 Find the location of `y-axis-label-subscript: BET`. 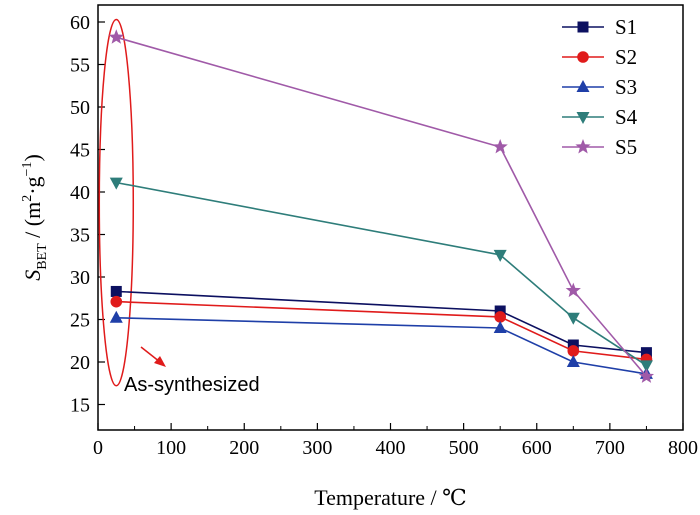

y-axis-label-subscript: BET is located at coordinates (42, 256).